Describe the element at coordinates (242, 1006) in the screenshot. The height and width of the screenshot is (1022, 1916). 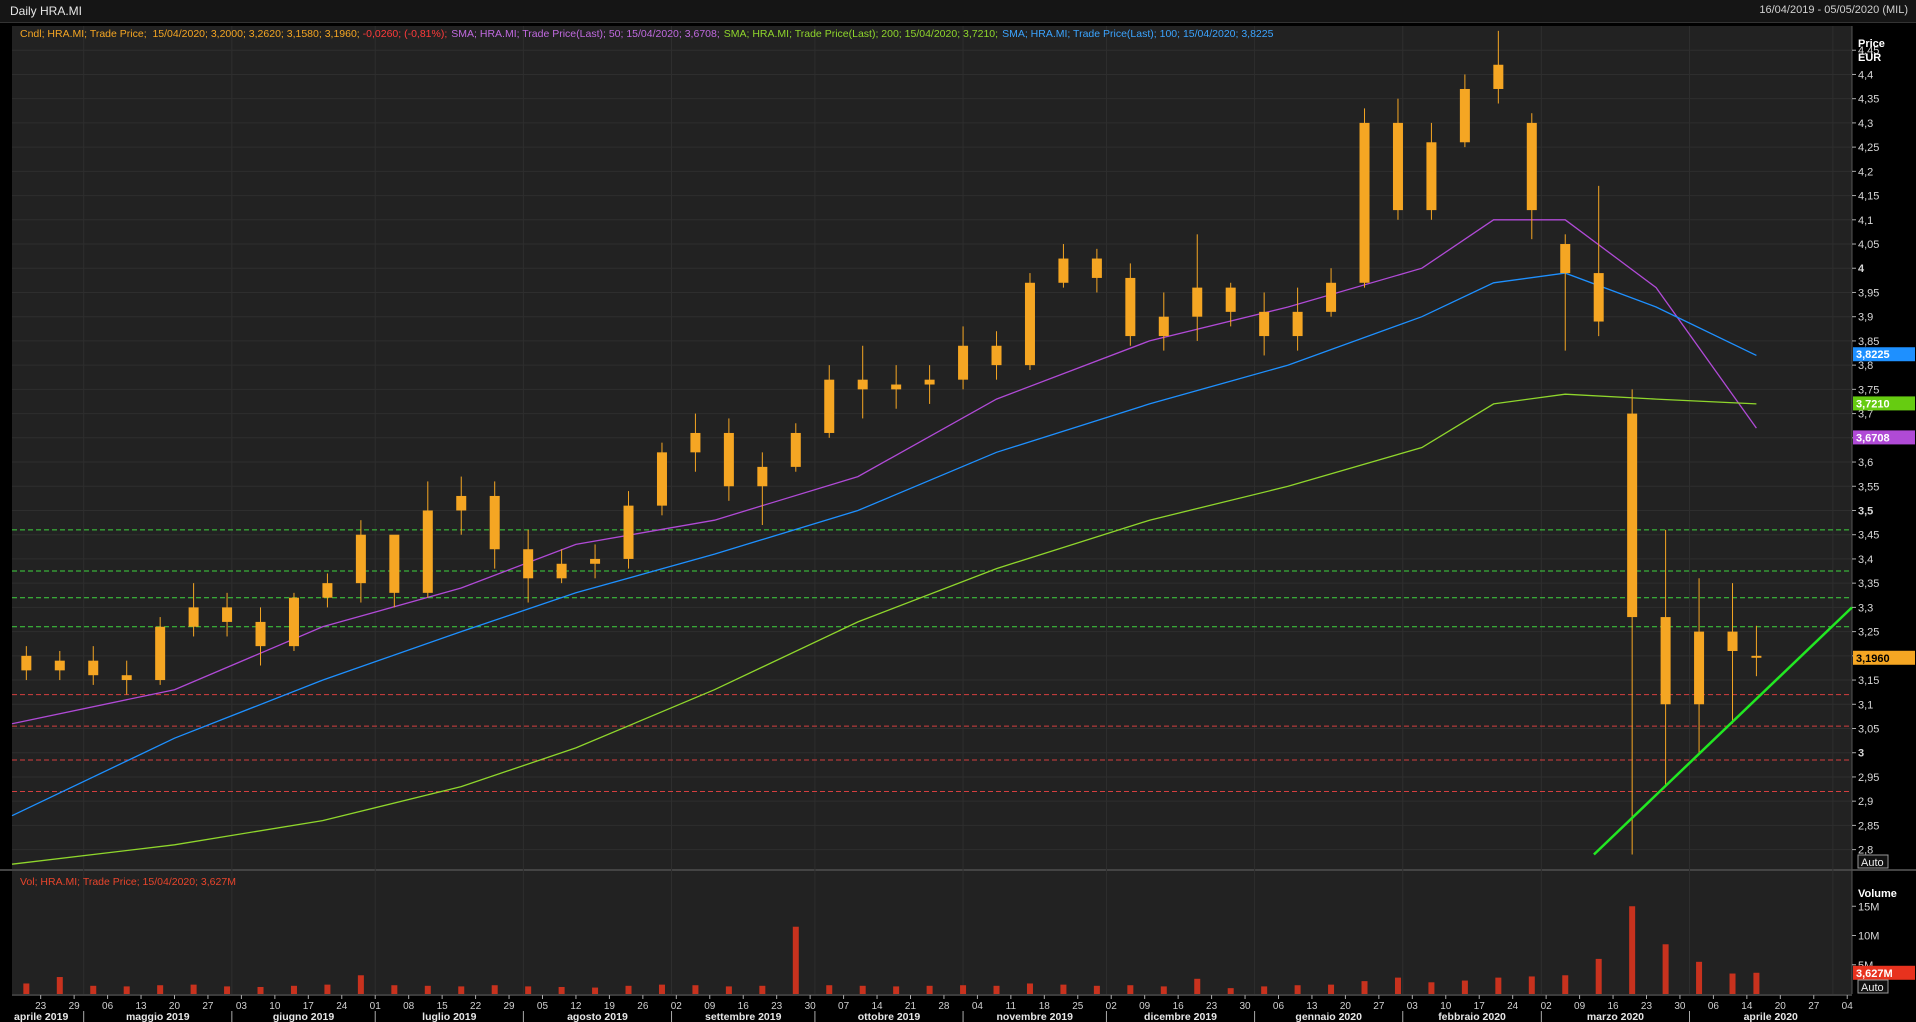
I see `date-tick-label: 03` at that location.